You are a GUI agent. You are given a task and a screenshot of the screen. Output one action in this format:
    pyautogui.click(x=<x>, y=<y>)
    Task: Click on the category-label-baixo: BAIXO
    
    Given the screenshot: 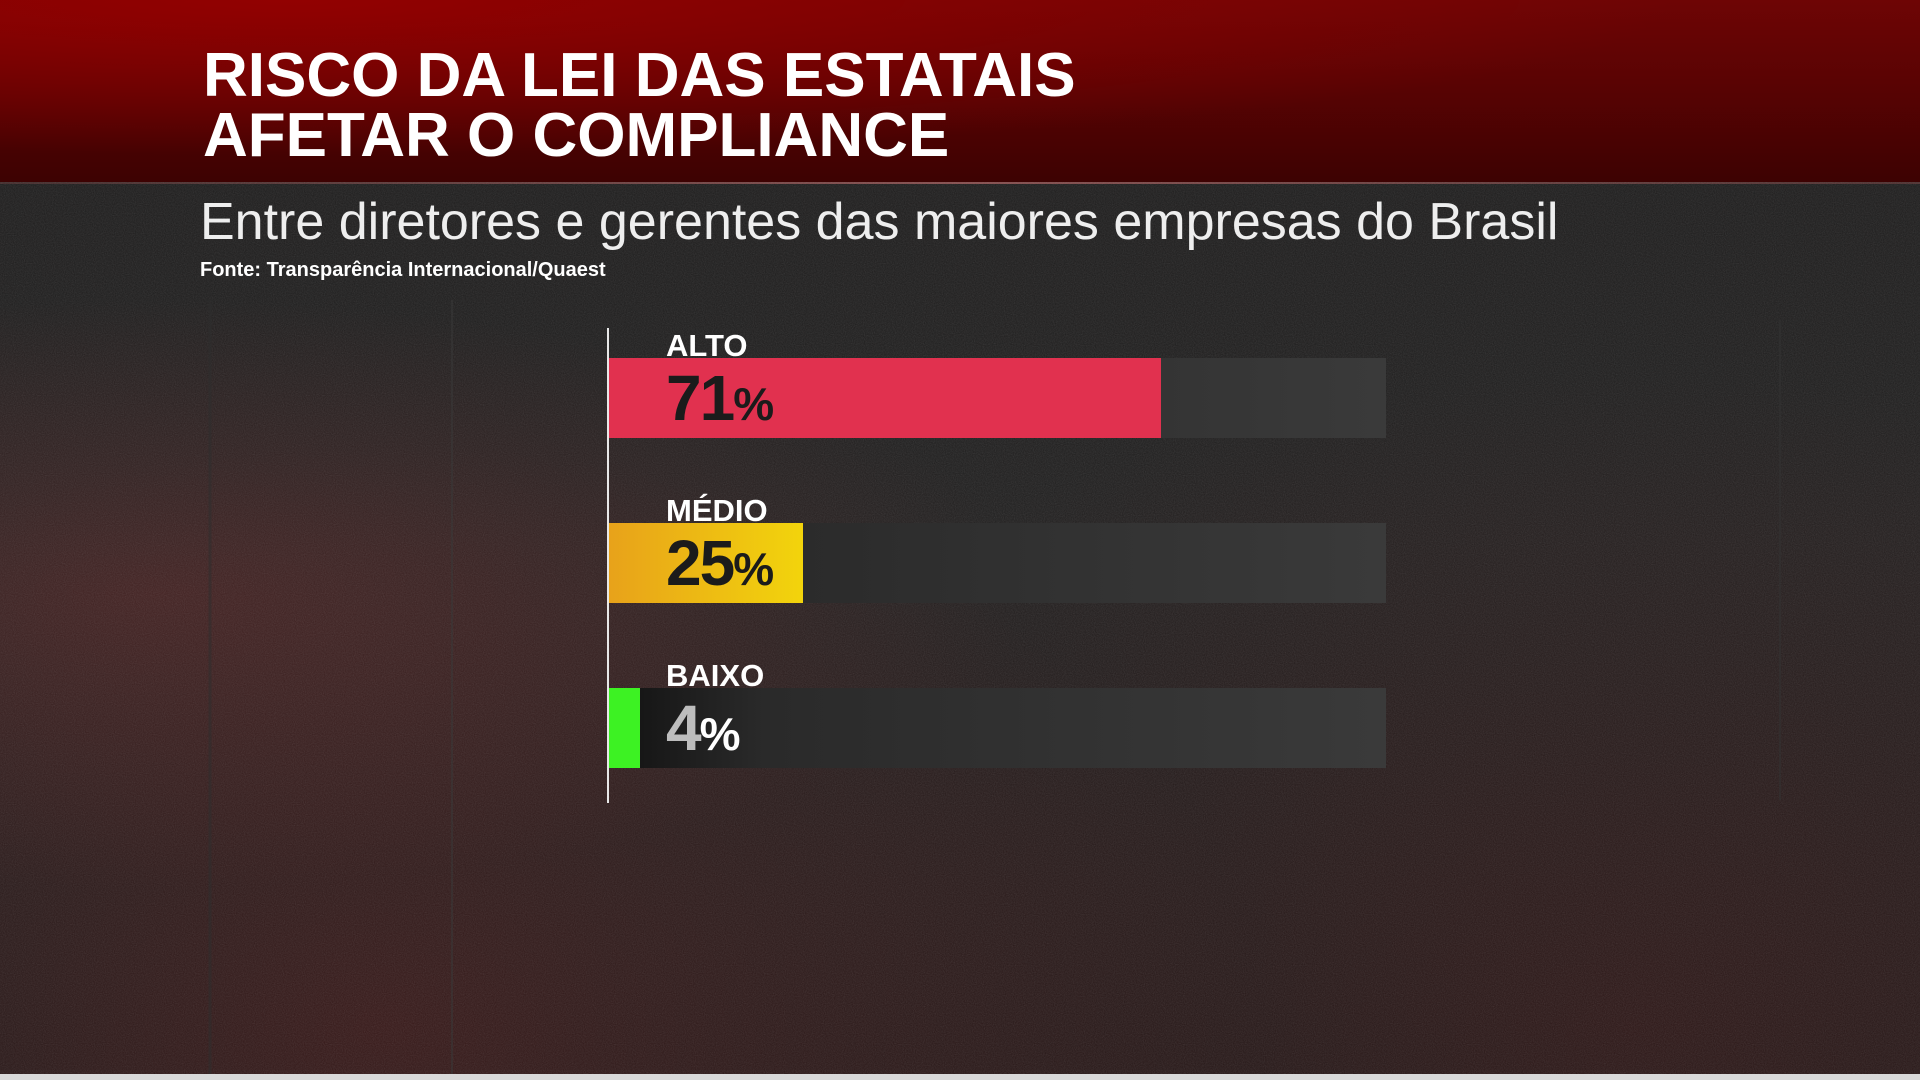 What is the action you would take?
    pyautogui.click(x=715, y=675)
    